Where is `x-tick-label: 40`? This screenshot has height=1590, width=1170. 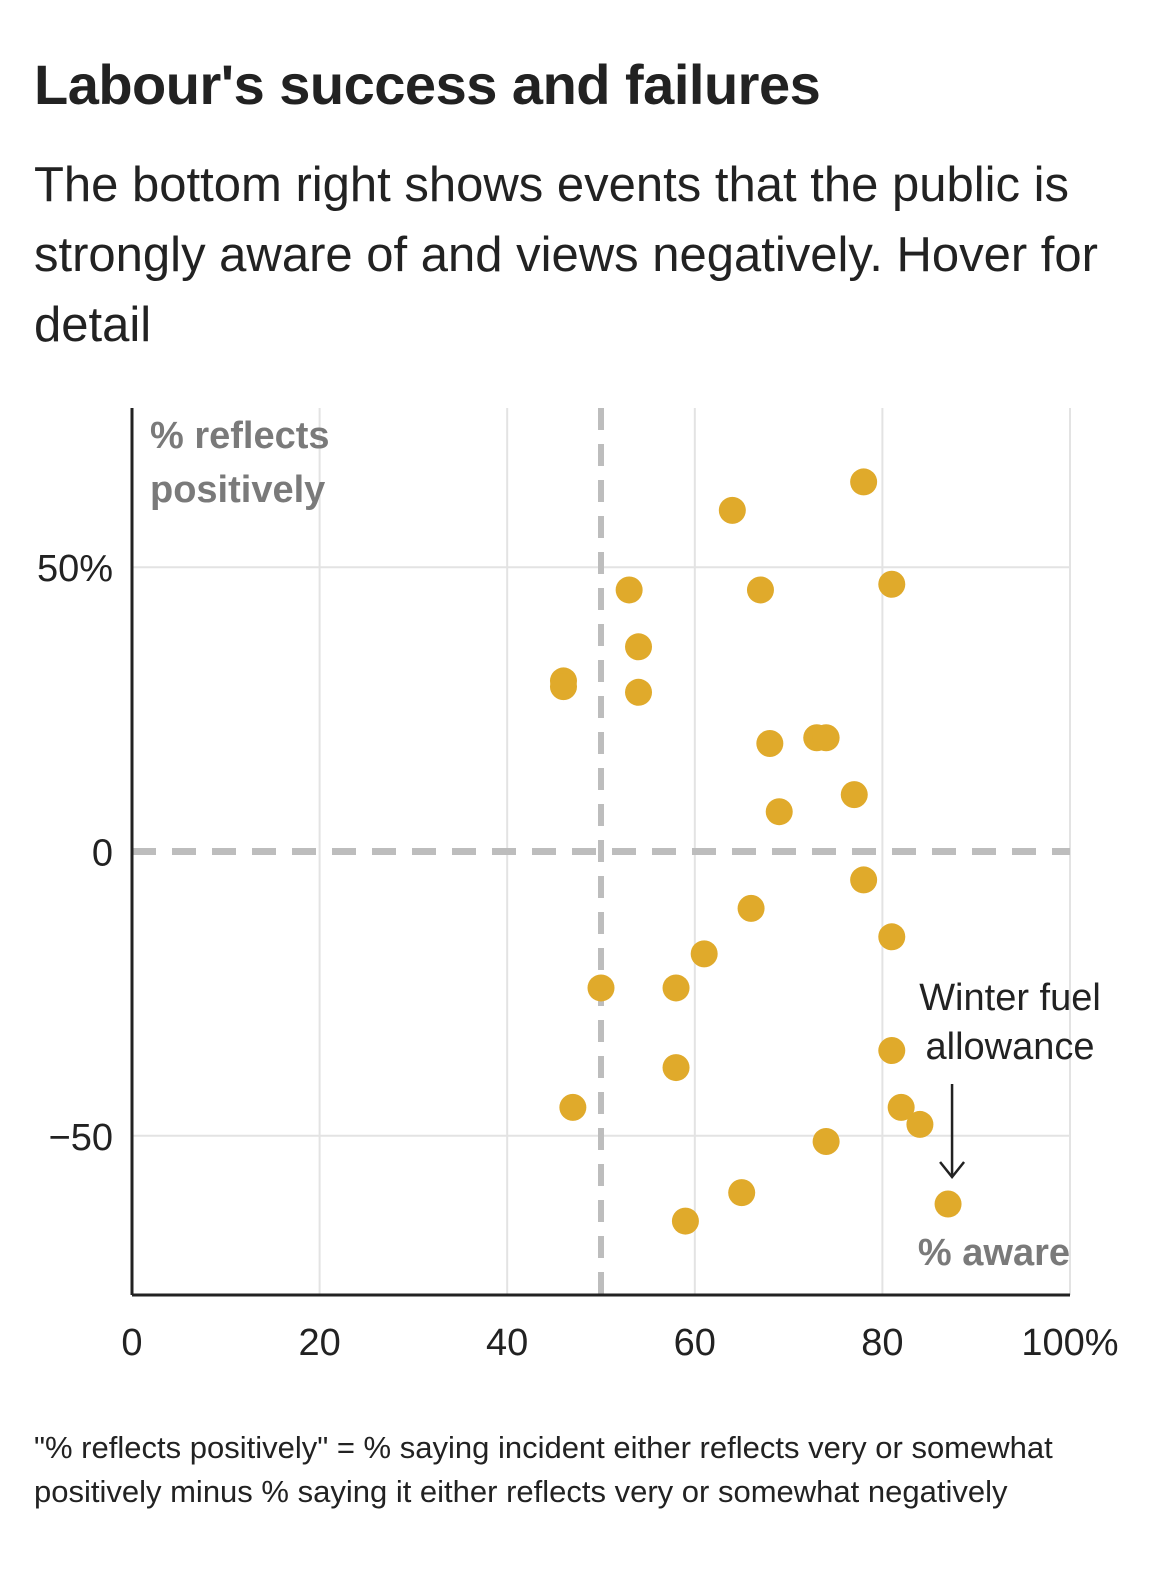
x-tick-label: 40 is located at coordinates (507, 1343).